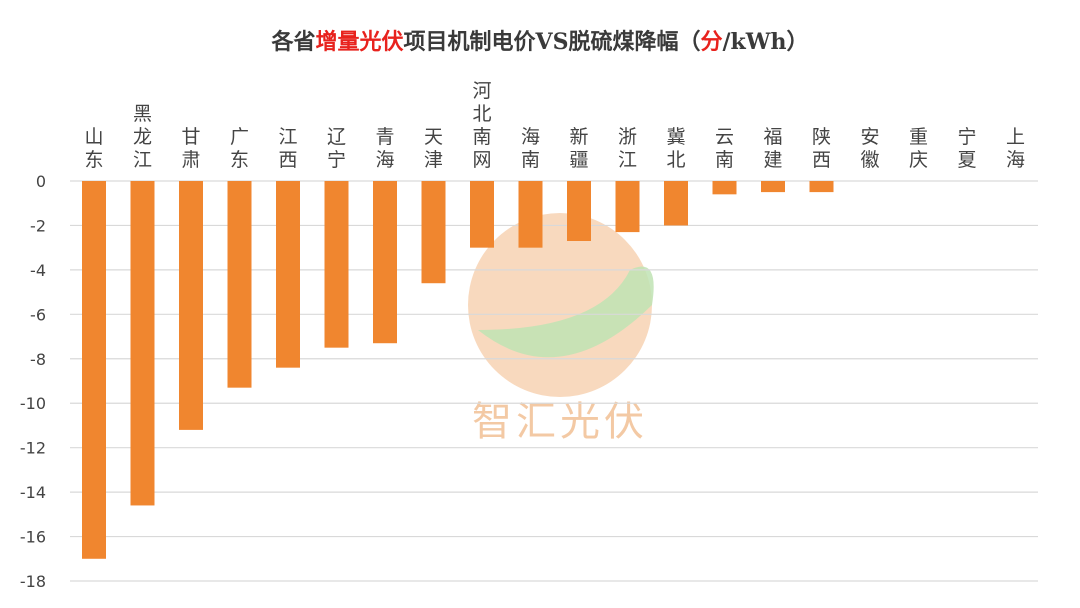 The width and height of the screenshot is (1080, 608). I want to click on title-part-2: 项目机制电价VS脱硫煤降幅（, so click(552, 42).